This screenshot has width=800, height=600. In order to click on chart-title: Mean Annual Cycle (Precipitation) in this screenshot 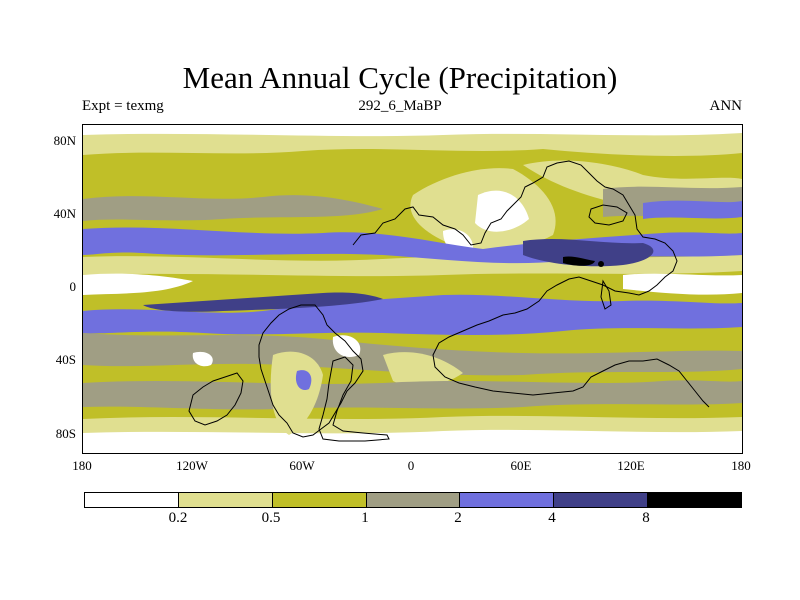, I will do `click(400, 77)`.